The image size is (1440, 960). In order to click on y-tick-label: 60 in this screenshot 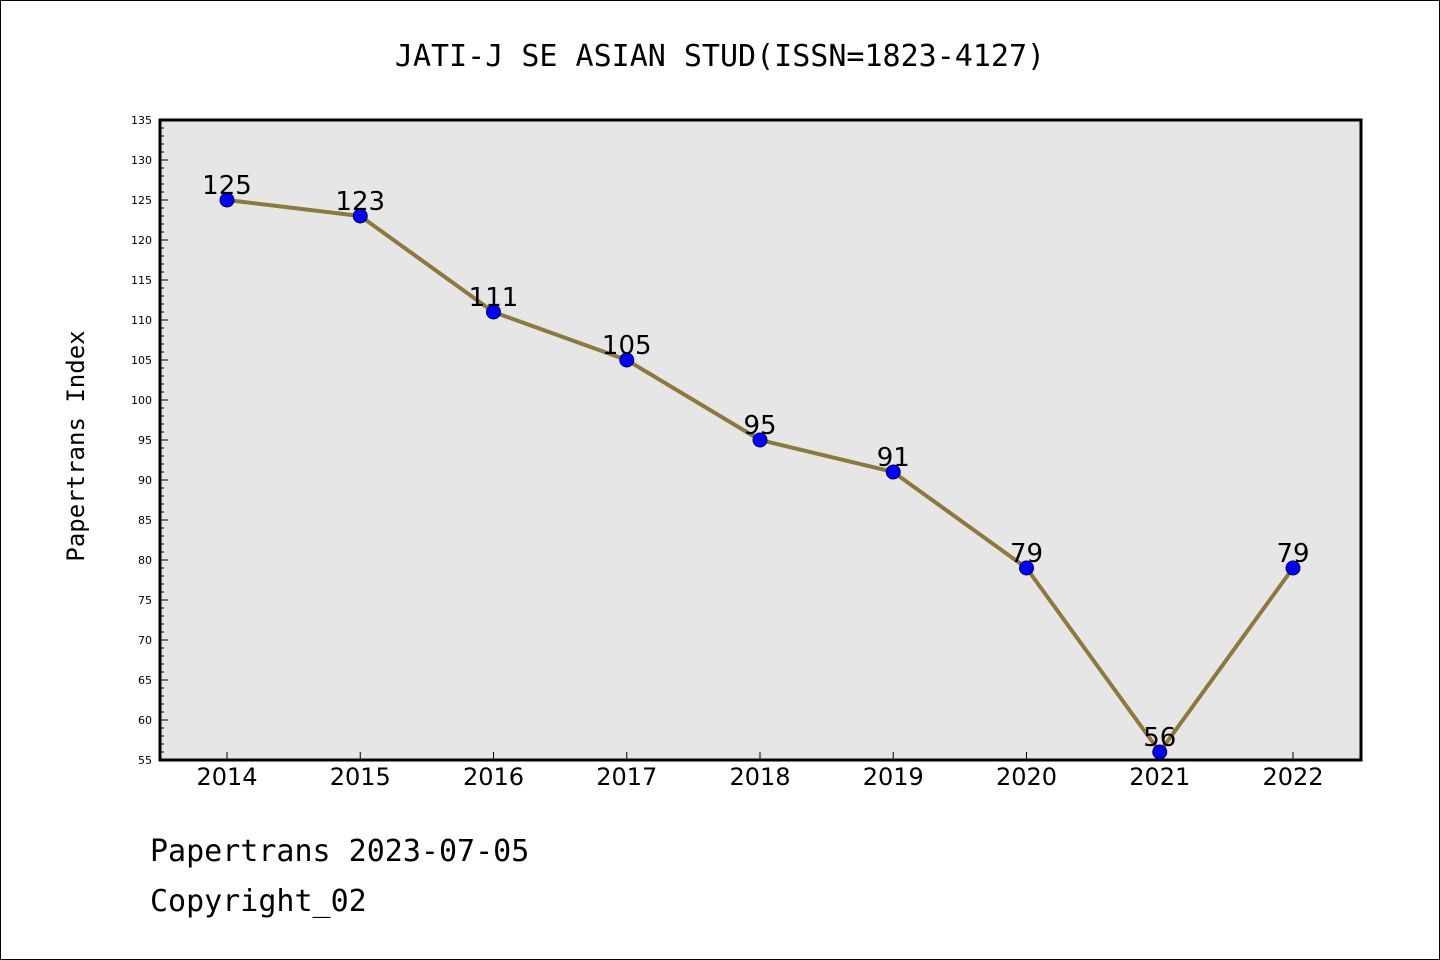, I will do `click(145, 720)`.